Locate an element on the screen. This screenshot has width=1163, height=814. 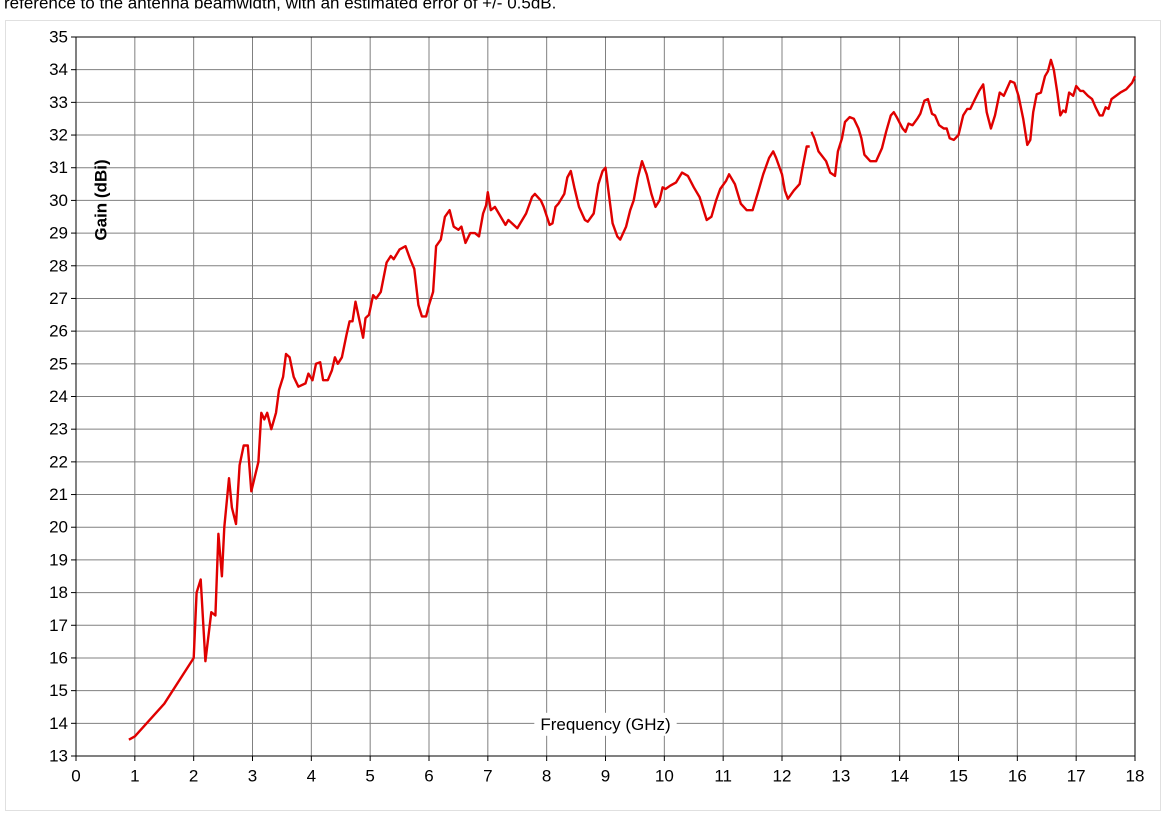
x-tick-label: 7 is located at coordinates (487, 775).